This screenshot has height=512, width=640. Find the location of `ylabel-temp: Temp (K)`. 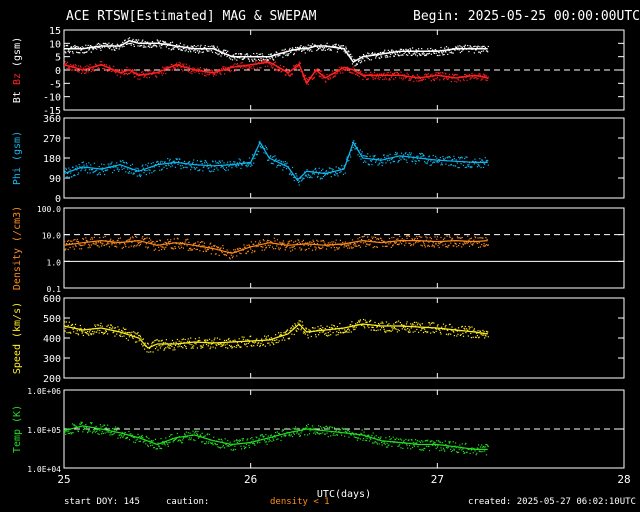

ylabel-temp: Temp (K) is located at coordinates (17, 429).